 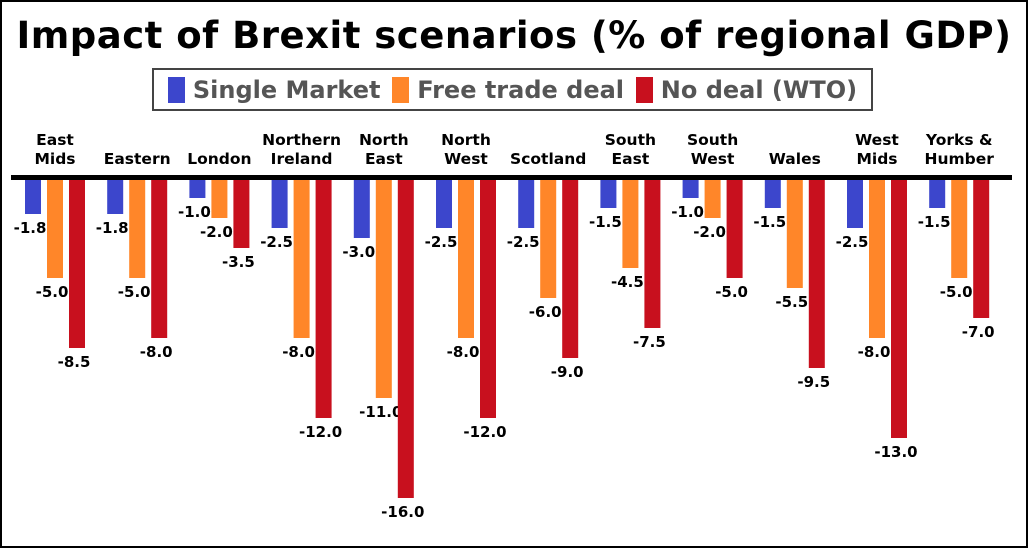 What do you see at coordinates (402, 512) in the screenshot?
I see `data-label: -16.0` at bounding box center [402, 512].